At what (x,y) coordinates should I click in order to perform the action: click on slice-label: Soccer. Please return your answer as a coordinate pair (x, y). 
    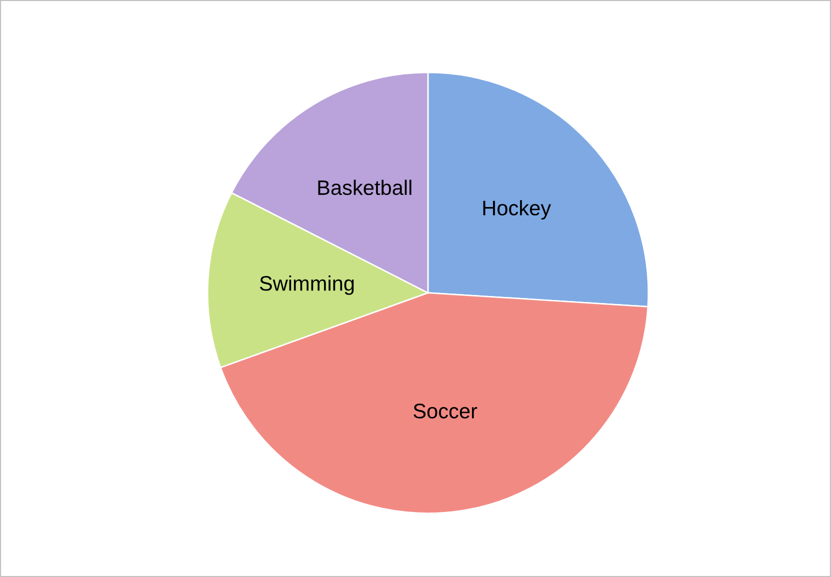
    Looking at the image, I should click on (446, 411).